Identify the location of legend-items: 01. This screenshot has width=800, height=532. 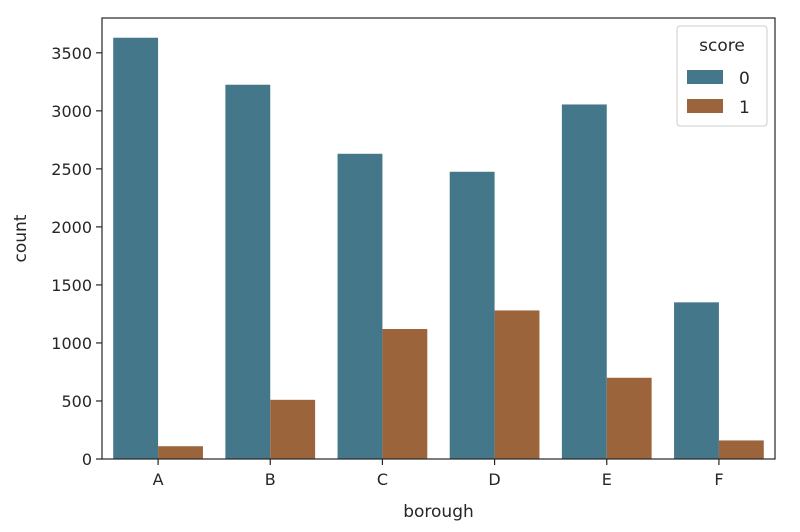
(718, 93).